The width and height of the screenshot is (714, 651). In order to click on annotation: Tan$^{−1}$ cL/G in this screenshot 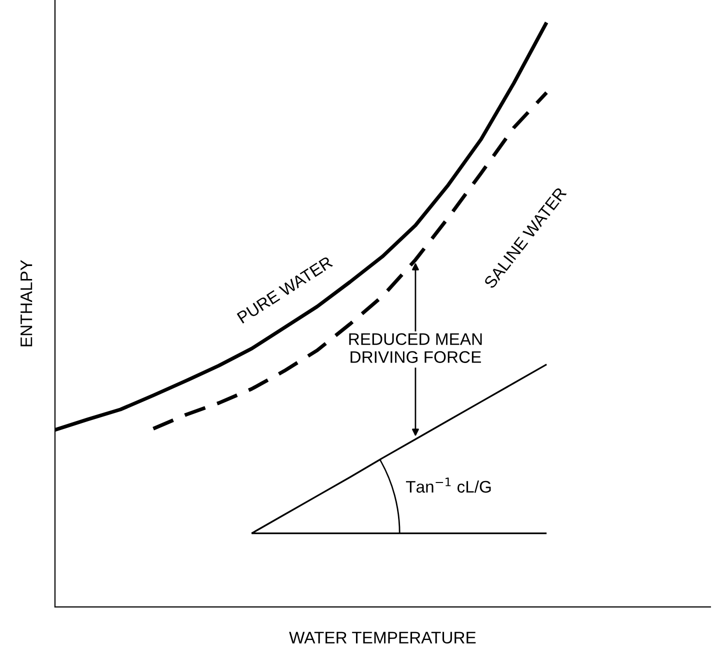, I will do `click(448, 485)`.